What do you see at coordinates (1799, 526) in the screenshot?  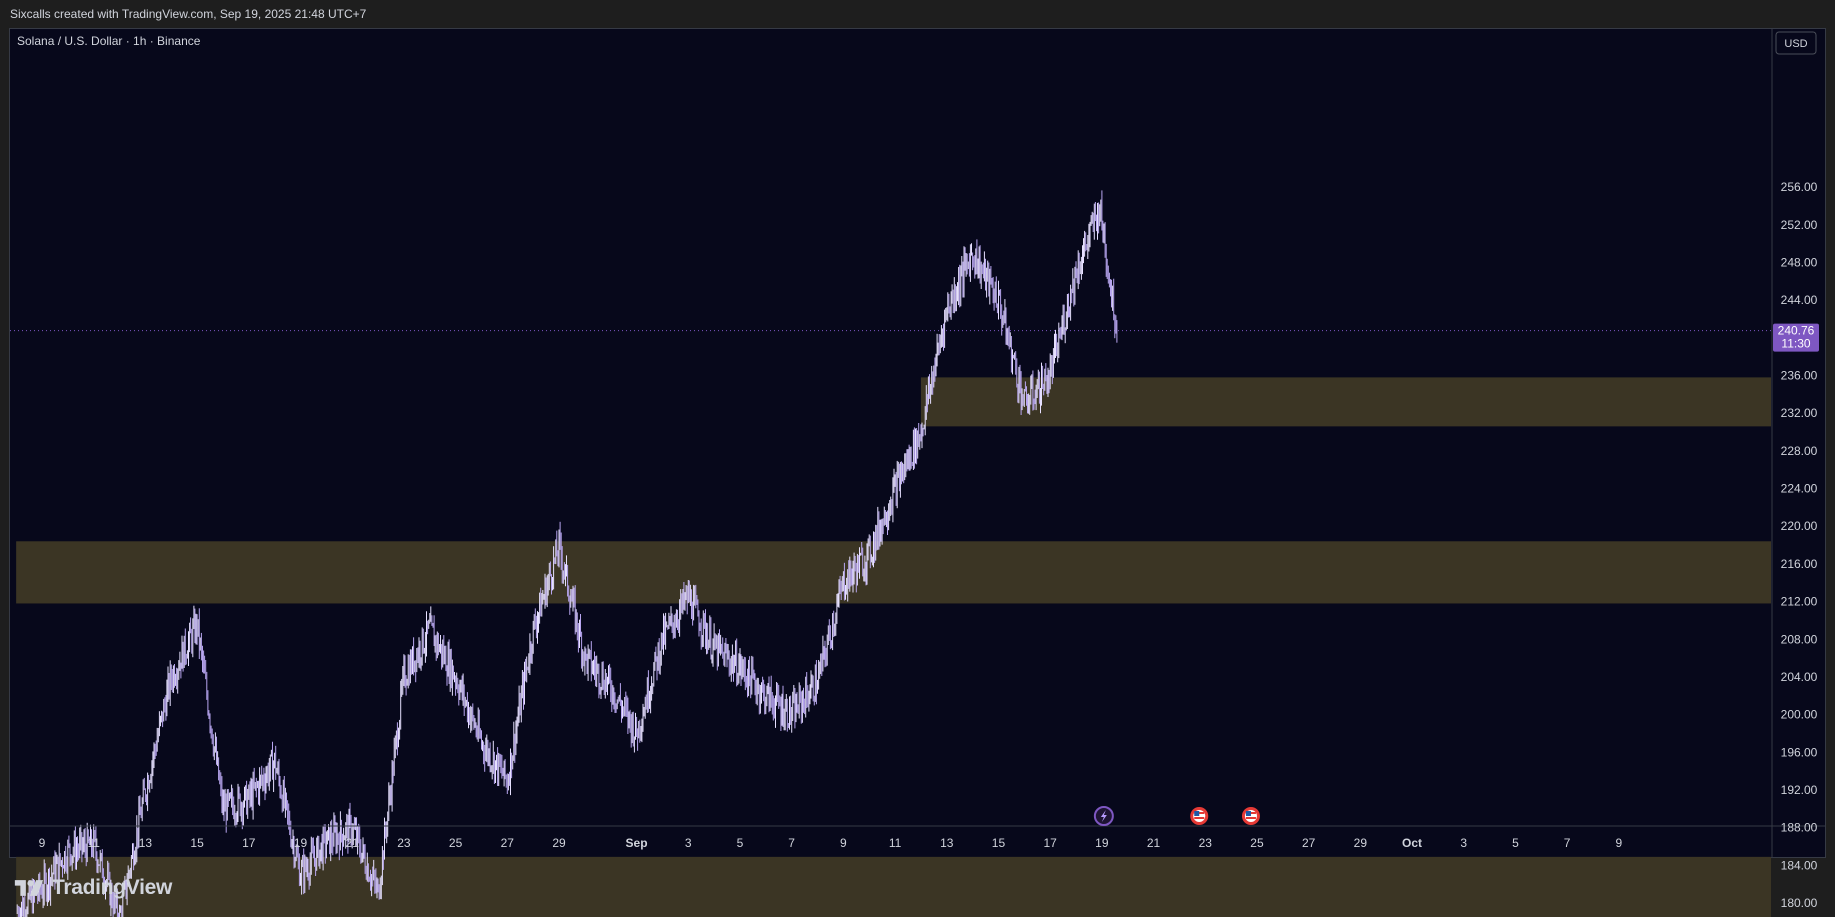 I see `y-tick-label: 220.00` at bounding box center [1799, 526].